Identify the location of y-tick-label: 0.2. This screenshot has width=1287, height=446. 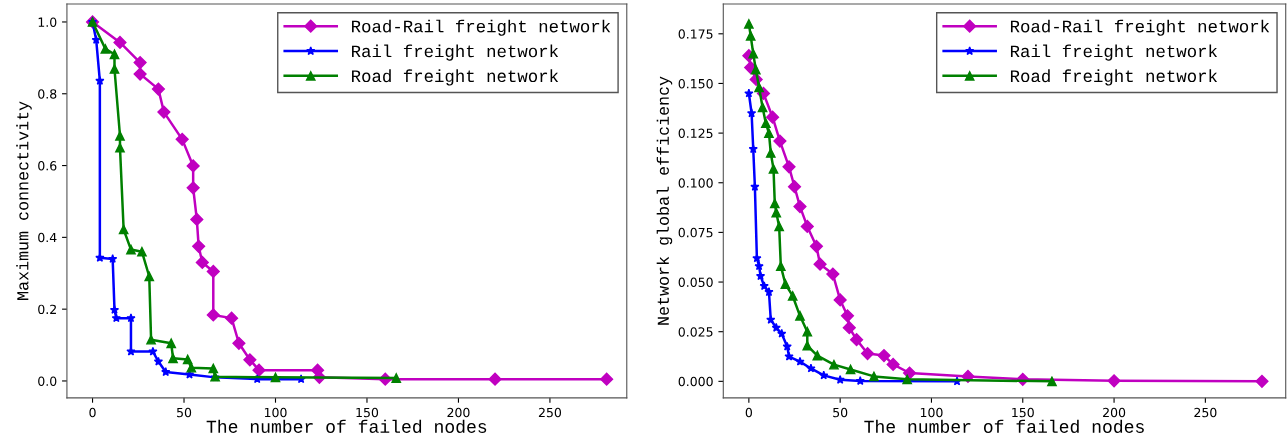
(47, 309).